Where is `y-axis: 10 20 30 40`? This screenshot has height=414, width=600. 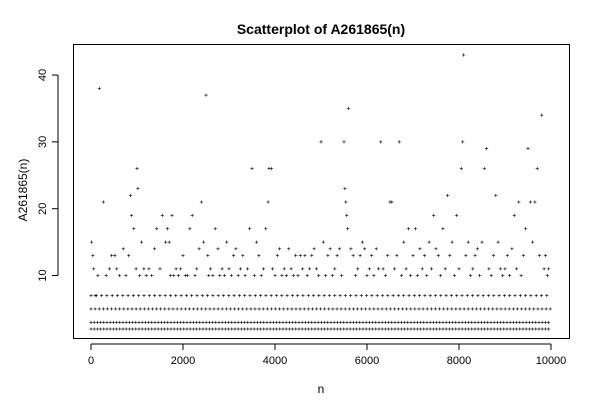
y-axis: 10 20 30 40 is located at coordinates (48, 175).